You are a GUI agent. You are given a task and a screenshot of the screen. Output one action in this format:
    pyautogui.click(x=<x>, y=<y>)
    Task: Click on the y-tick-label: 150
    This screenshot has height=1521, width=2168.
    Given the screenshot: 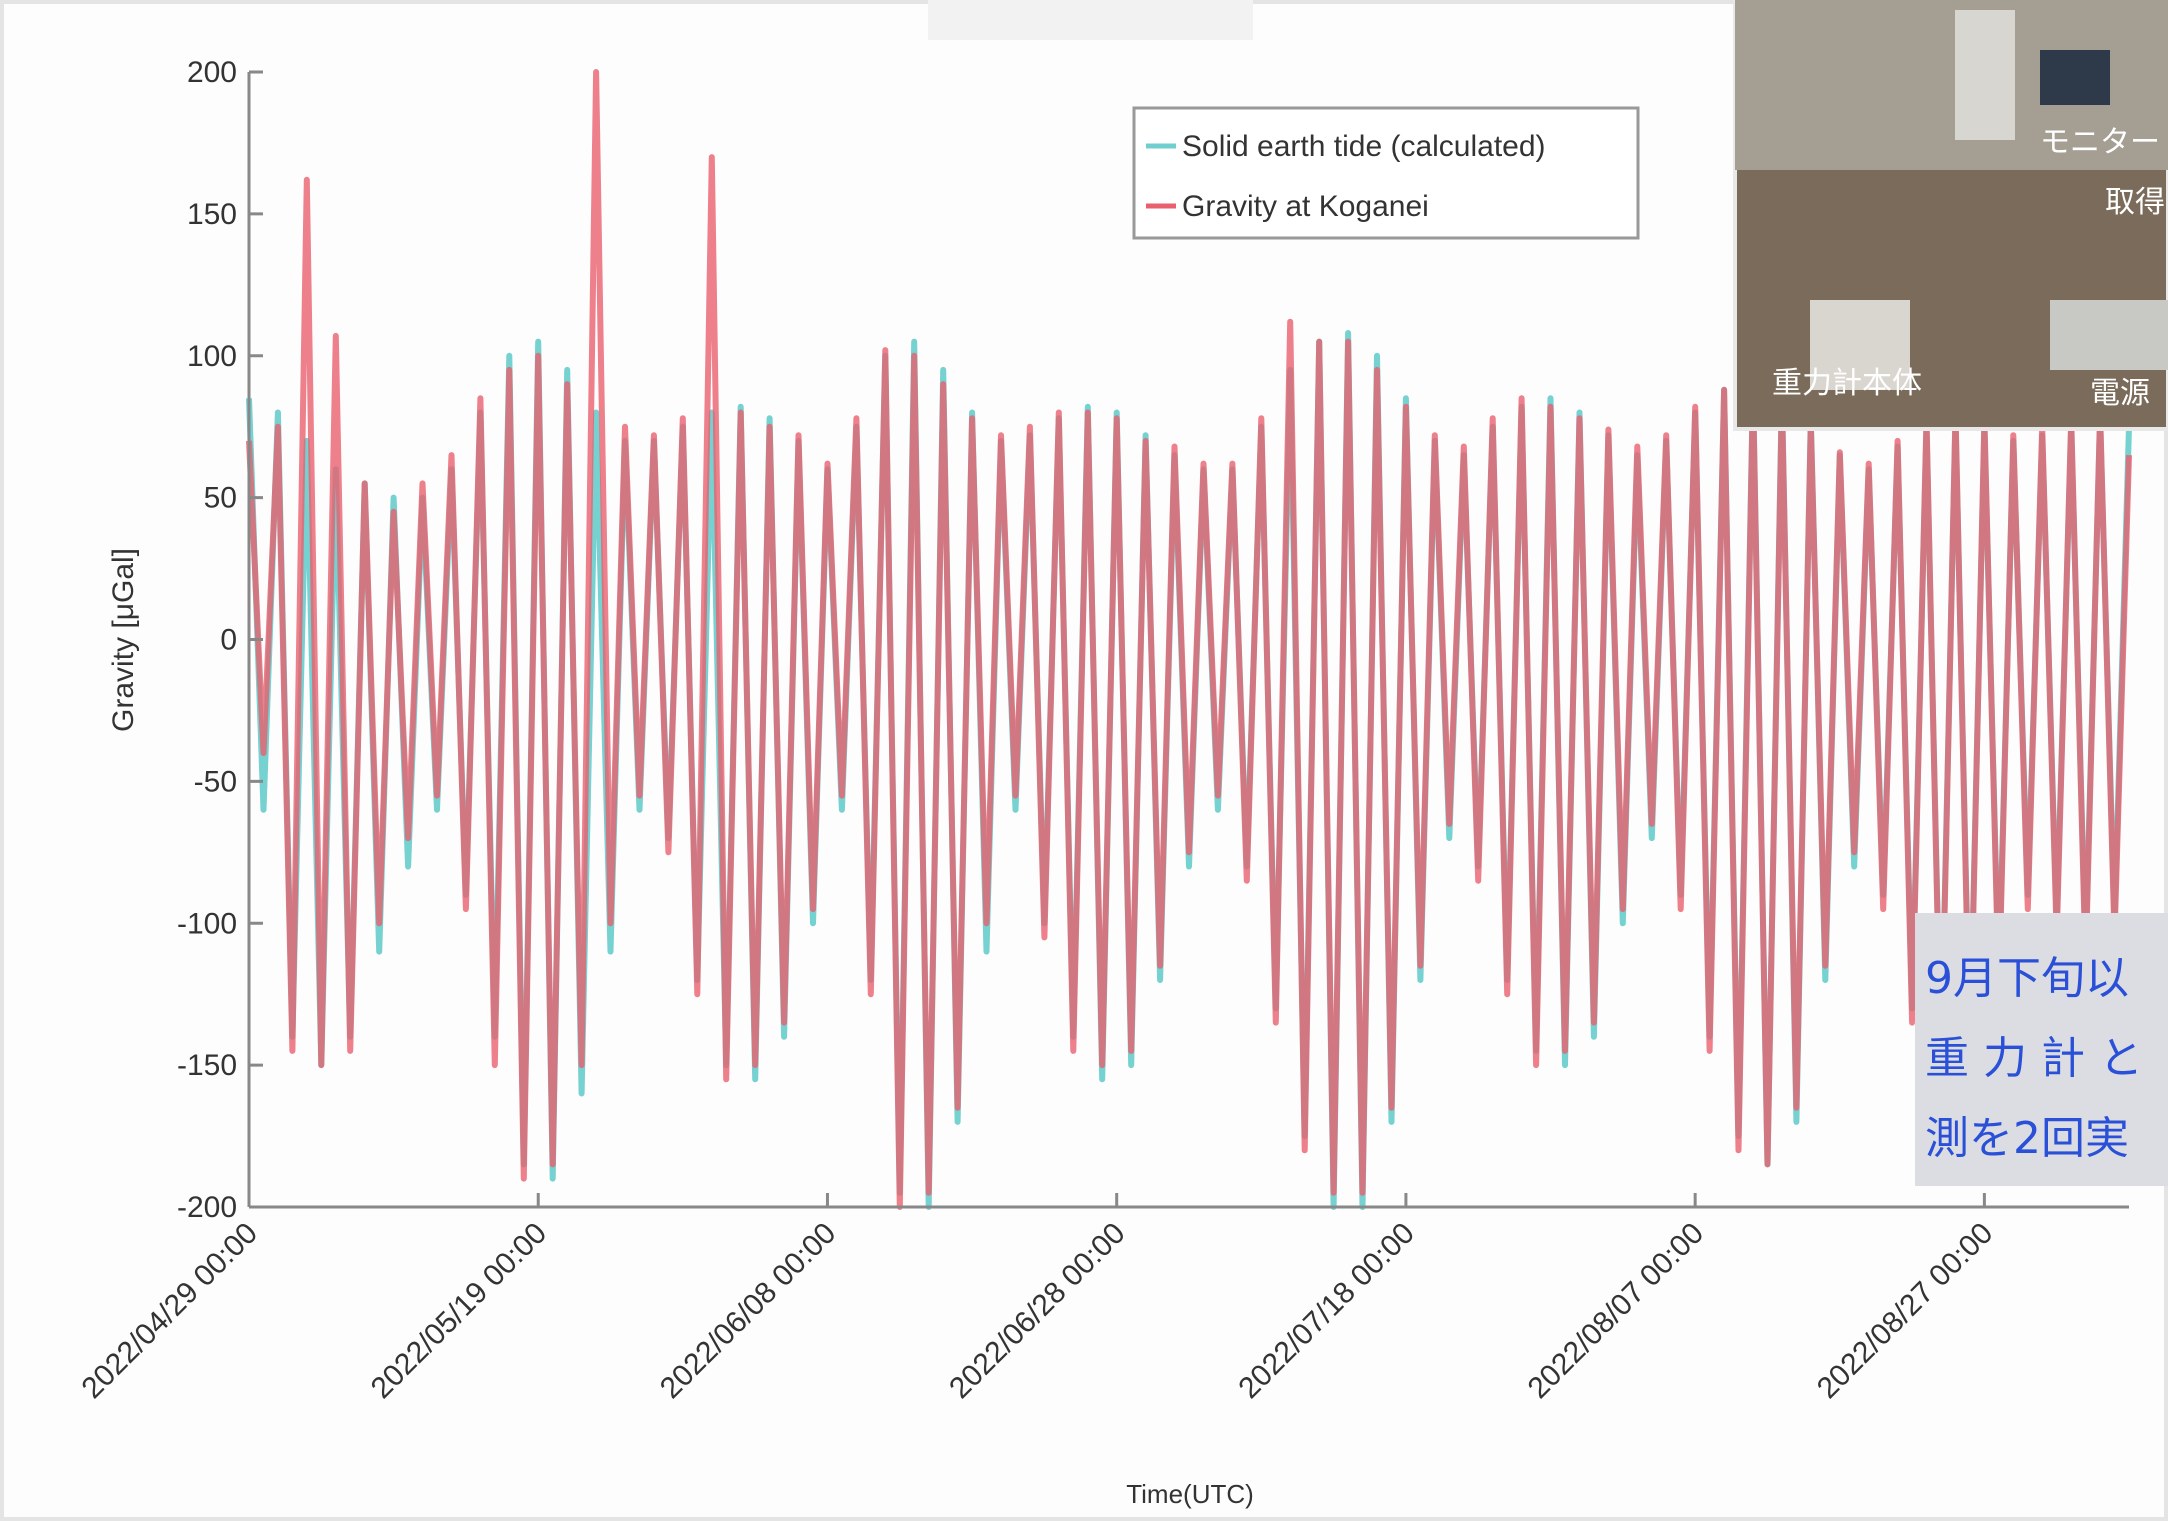 What is the action you would take?
    pyautogui.click(x=212, y=214)
    